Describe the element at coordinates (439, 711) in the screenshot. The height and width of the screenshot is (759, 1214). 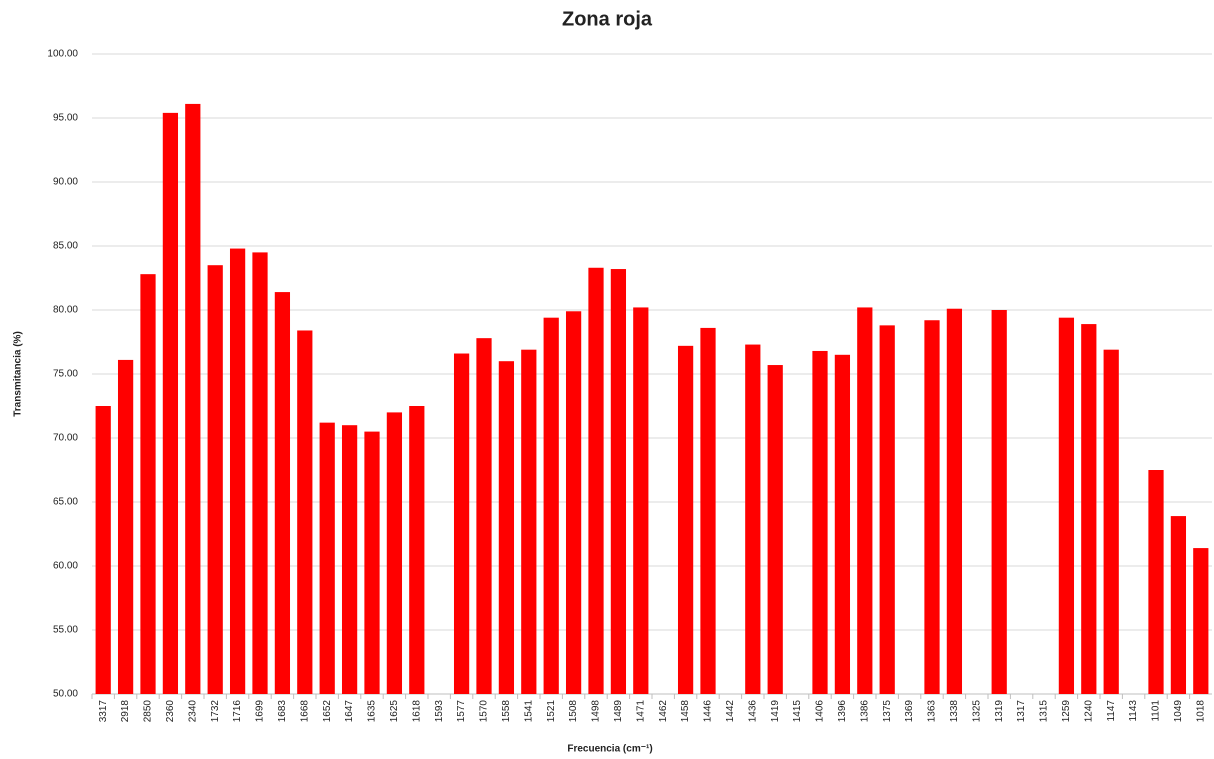
I see `x-tick-label: 1593` at that location.